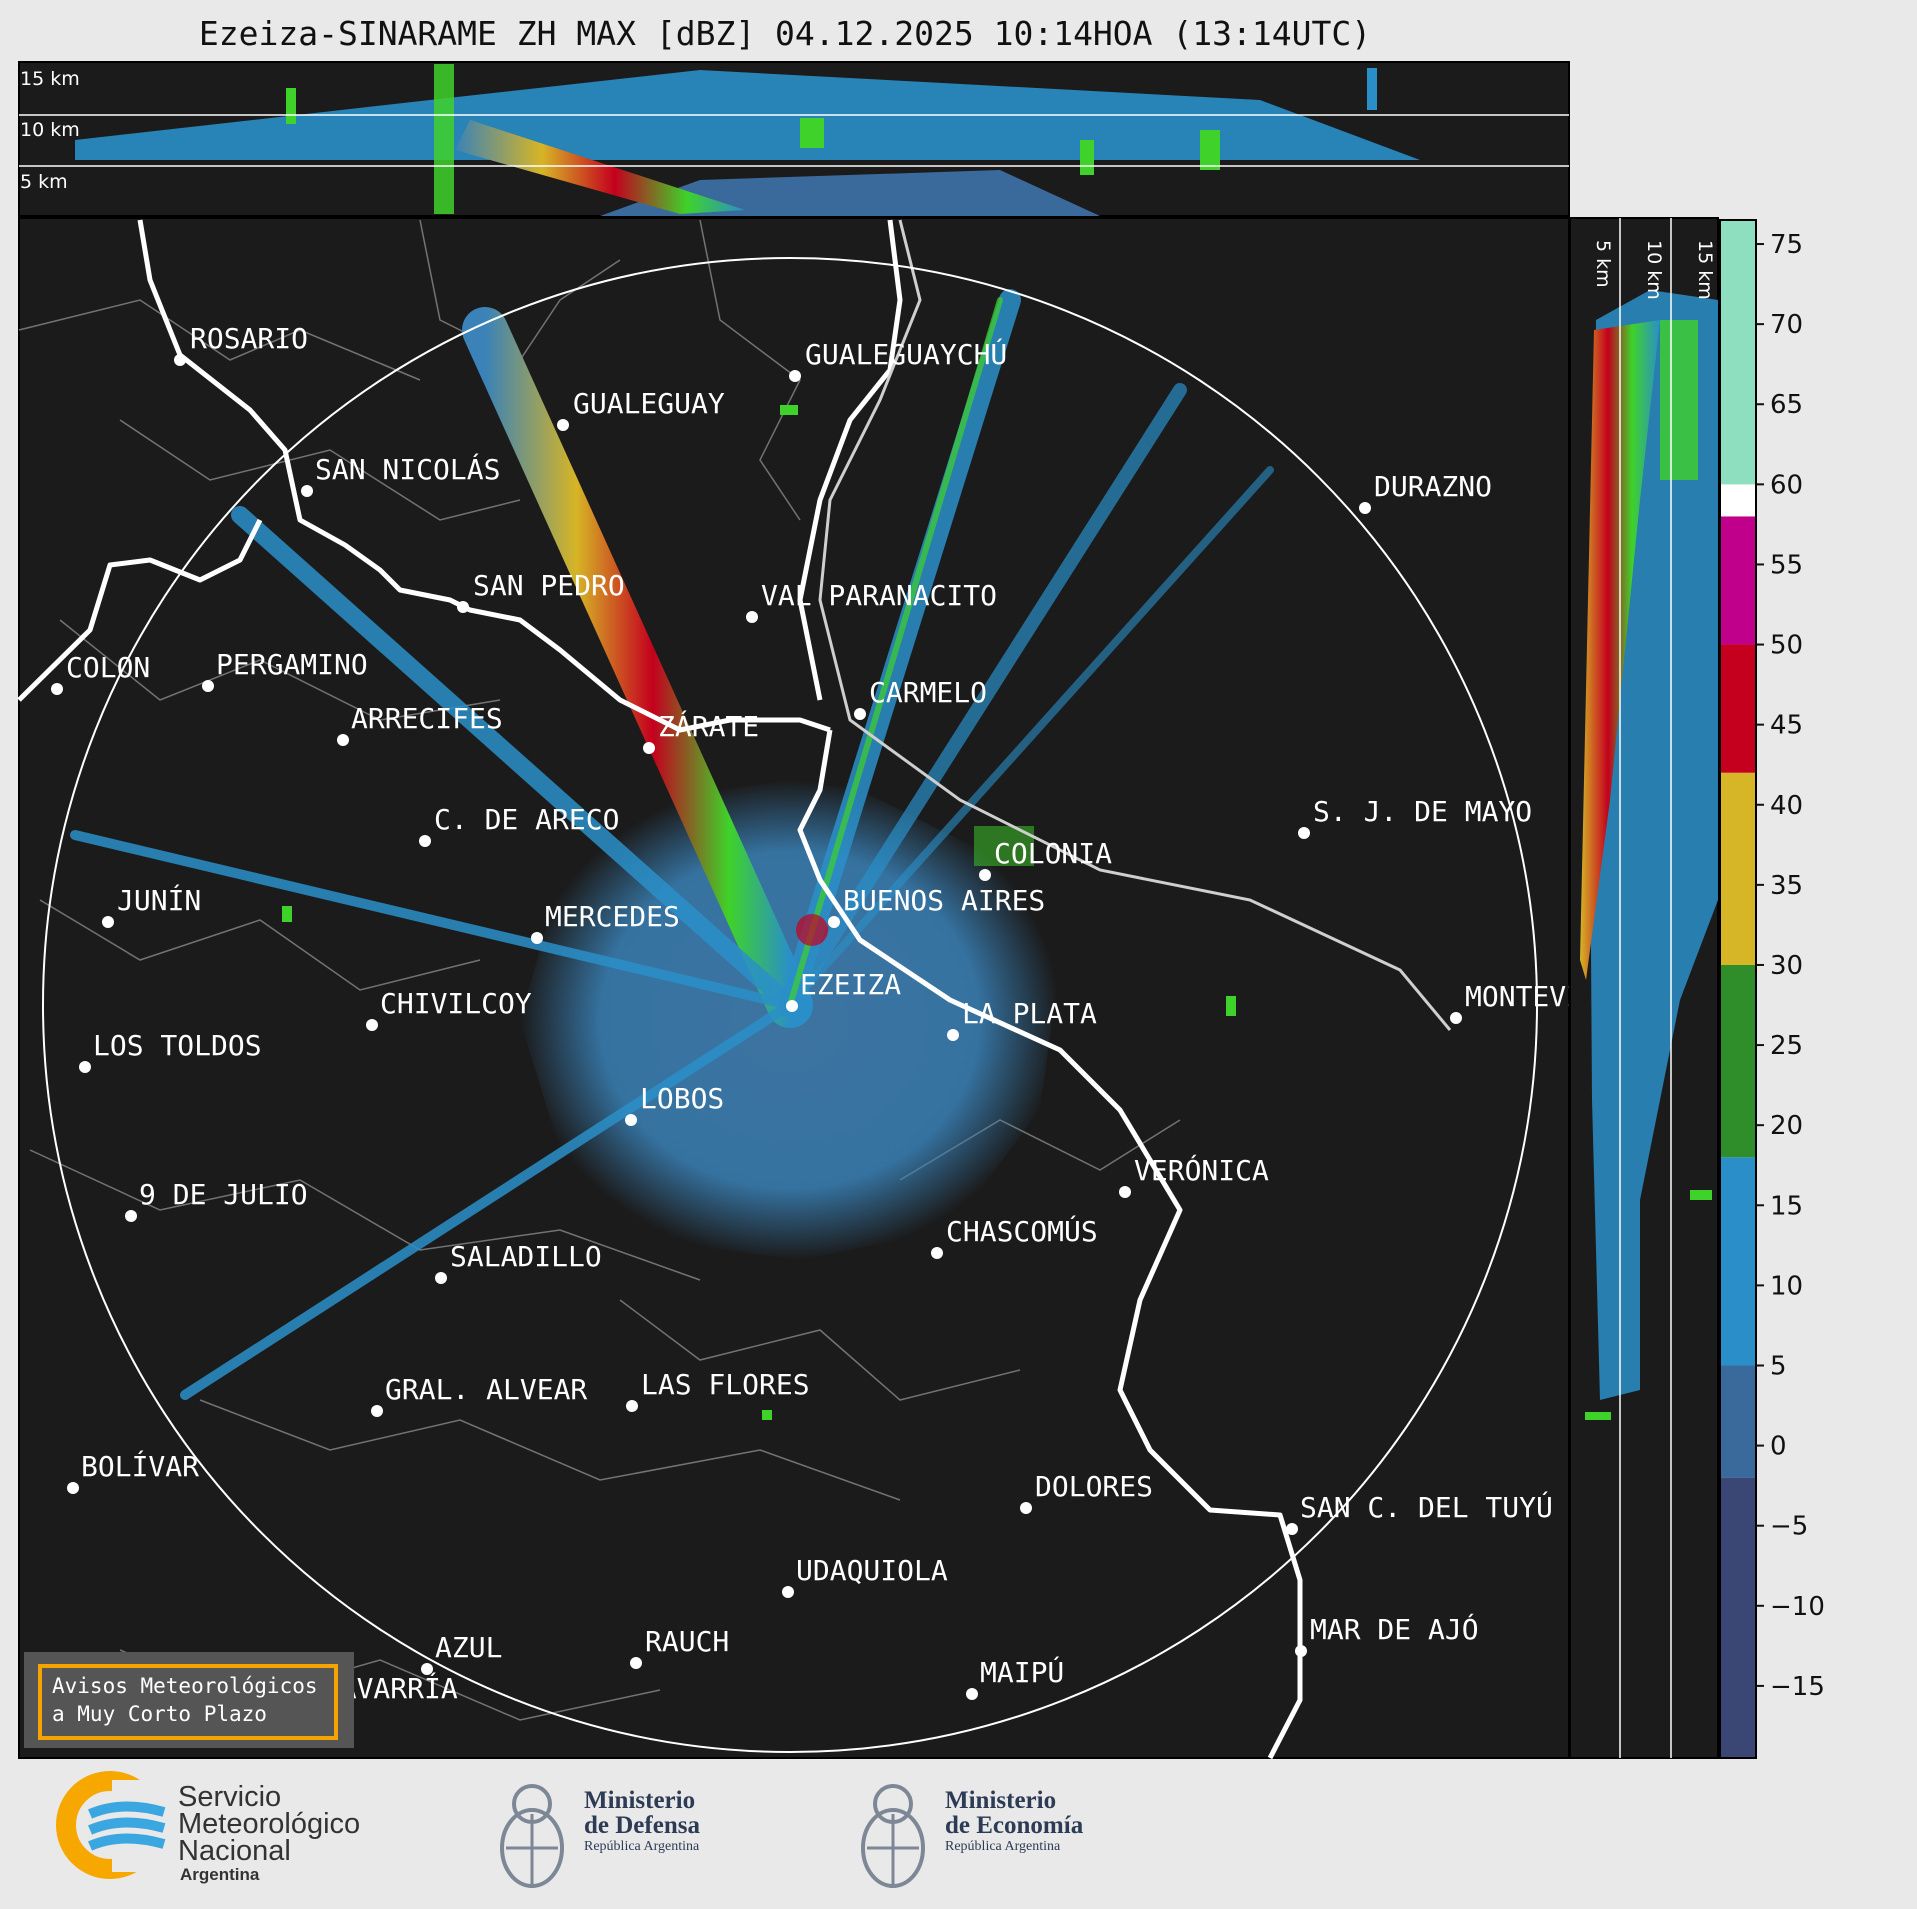 The width and height of the screenshot is (1917, 1909). What do you see at coordinates (1786, 1206) in the screenshot?
I see `colorbar-tick-label: 15` at bounding box center [1786, 1206].